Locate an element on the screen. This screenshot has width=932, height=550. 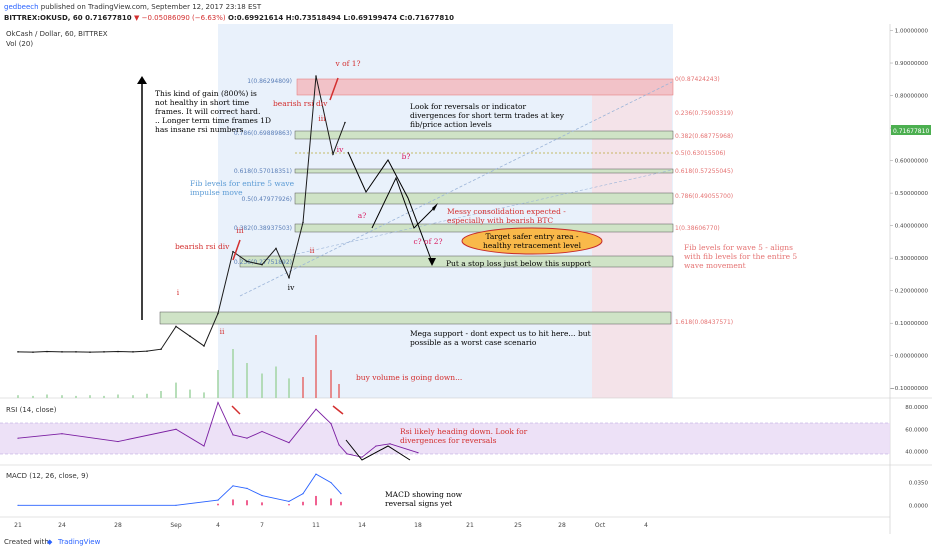
time-tick-label: 4 is located at coordinates (646, 525).